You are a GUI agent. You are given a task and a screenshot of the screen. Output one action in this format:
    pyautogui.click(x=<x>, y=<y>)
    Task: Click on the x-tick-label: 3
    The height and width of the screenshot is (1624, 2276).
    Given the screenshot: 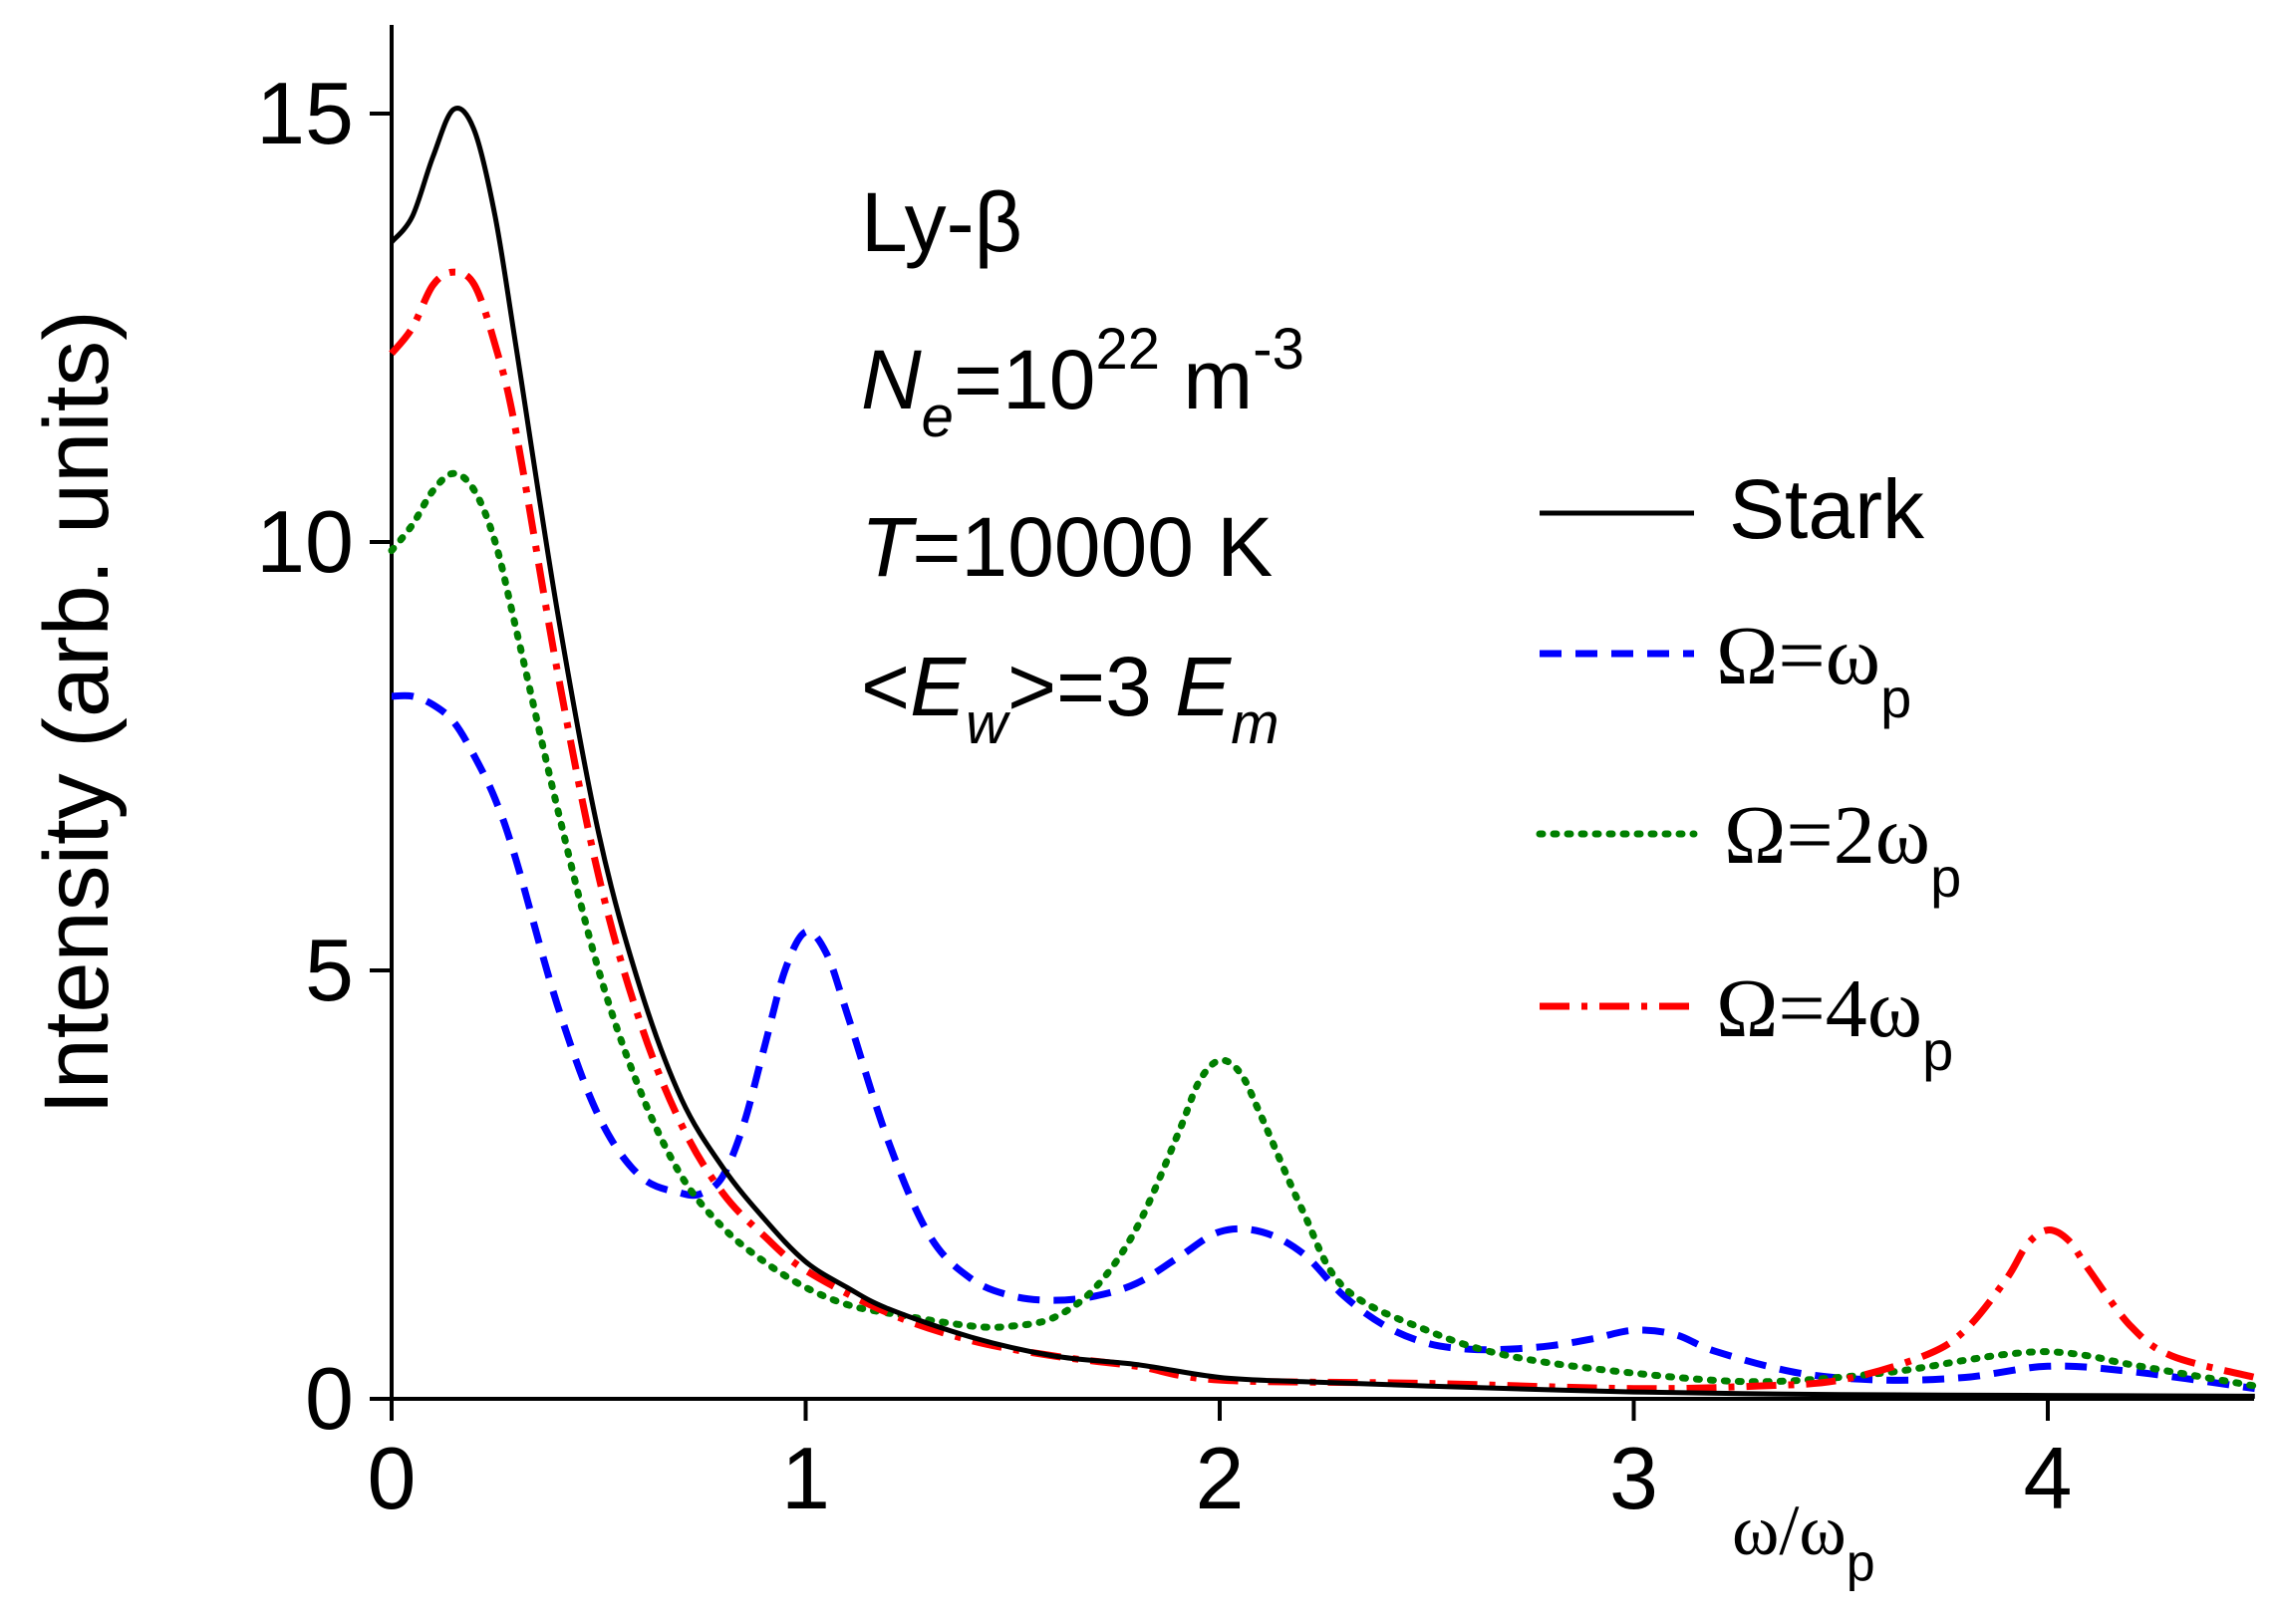 What is the action you would take?
    pyautogui.click(x=1633, y=1478)
    